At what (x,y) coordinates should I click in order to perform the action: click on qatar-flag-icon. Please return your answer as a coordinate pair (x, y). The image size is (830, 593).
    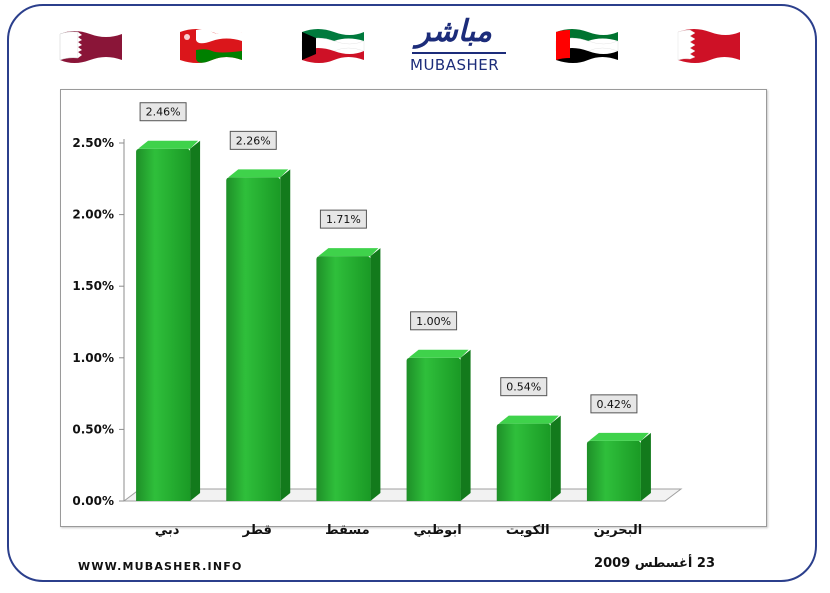
    Looking at the image, I should click on (90, 47).